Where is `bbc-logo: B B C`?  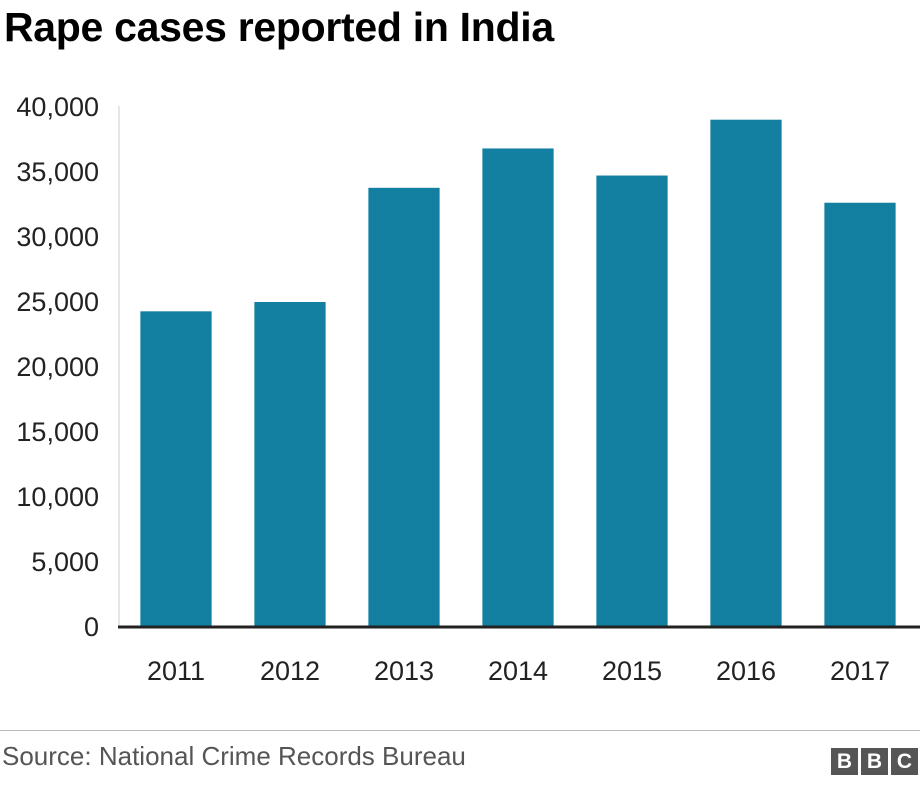
bbc-logo: B B C is located at coordinates (874, 761).